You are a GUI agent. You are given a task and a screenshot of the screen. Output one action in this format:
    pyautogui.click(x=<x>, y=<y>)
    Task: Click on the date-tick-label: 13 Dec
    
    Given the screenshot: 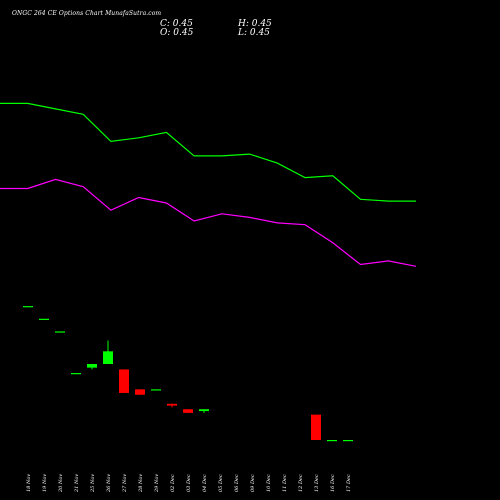 What is the action you would take?
    pyautogui.click(x=317, y=483)
    